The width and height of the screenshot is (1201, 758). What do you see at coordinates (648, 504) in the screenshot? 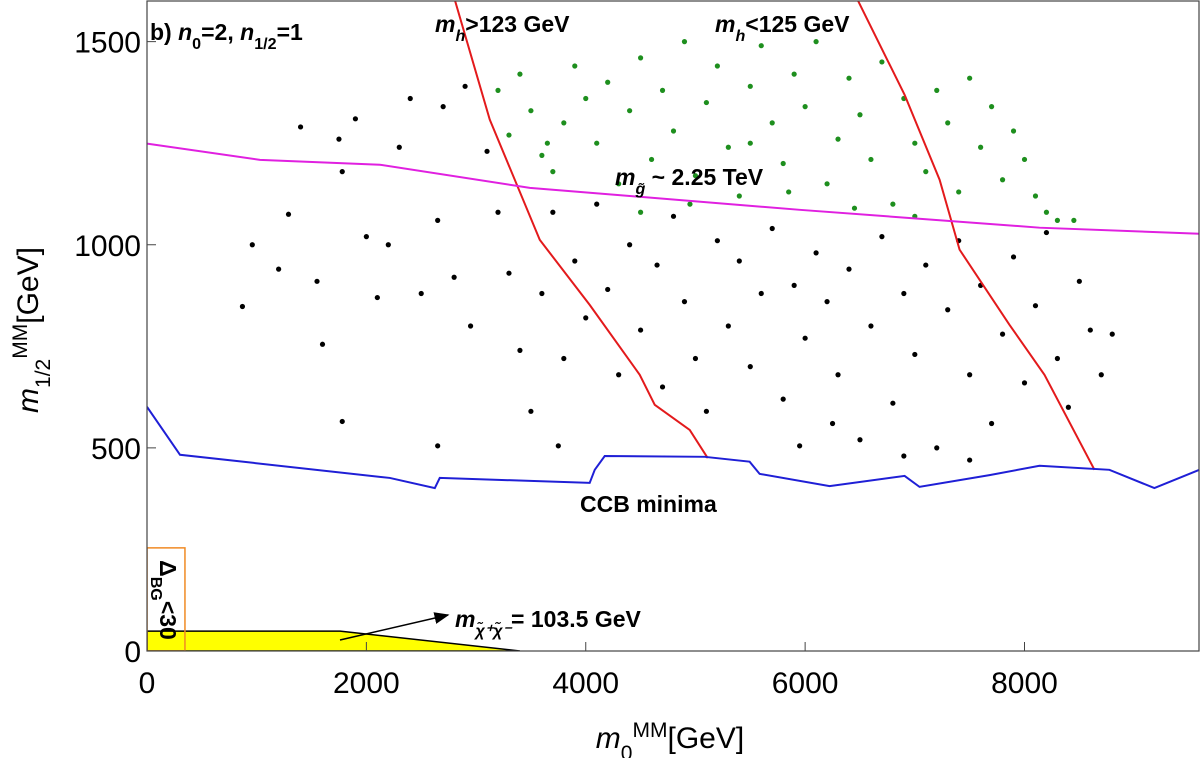
I see `annotation: CCB minima` at bounding box center [648, 504].